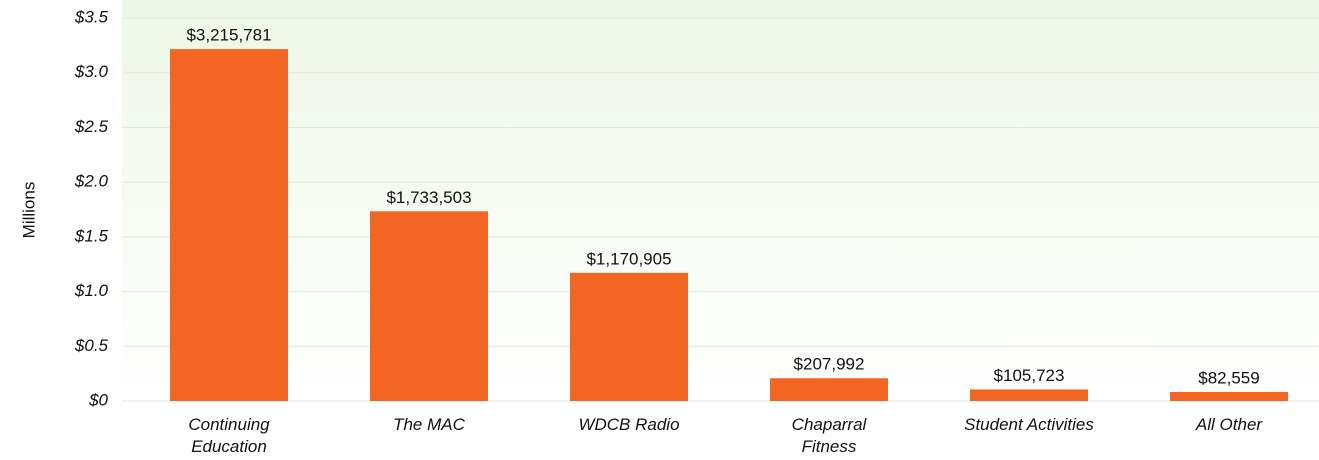  I want to click on y-tick-label: $2.0, so click(91, 181).